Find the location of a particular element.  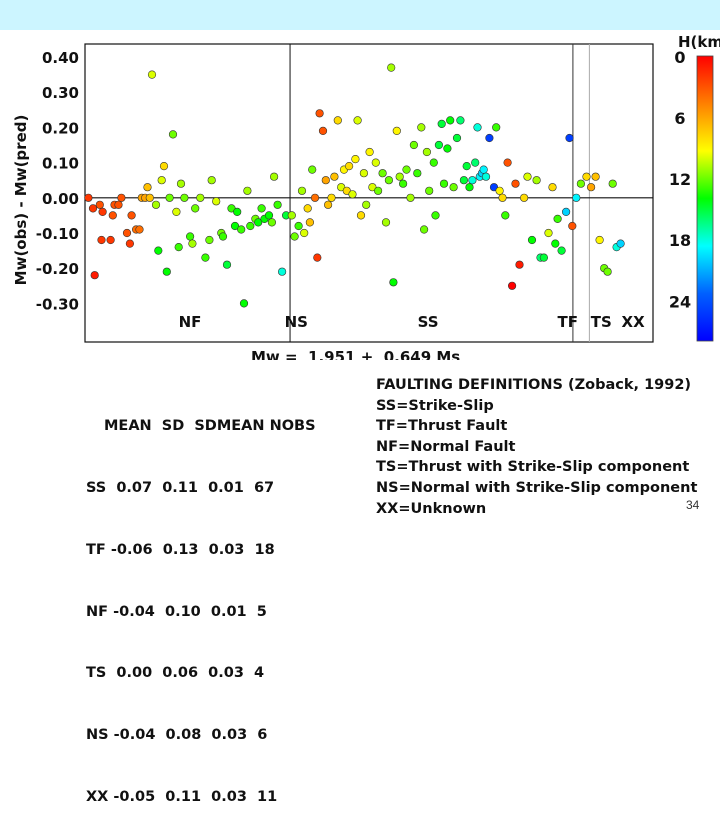

colorbar-tick-label: 6 is located at coordinates (679, 118).